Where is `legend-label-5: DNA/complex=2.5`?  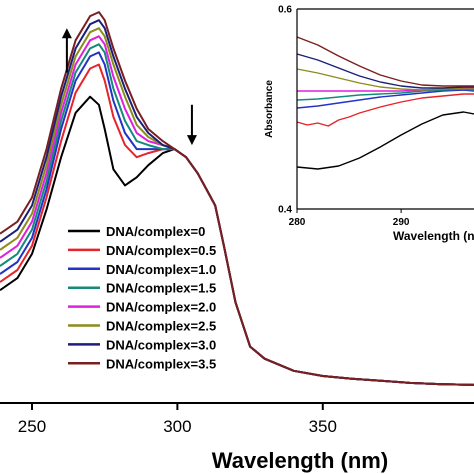 legend-label-5: DNA/complex=2.5 is located at coordinates (161, 326).